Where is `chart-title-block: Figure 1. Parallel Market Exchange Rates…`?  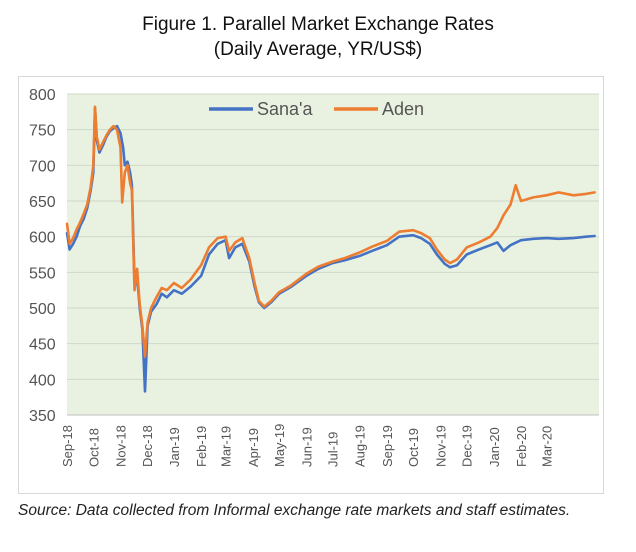
chart-title-block: Figure 1. Parallel Market Exchange Rates… is located at coordinates (318, 37).